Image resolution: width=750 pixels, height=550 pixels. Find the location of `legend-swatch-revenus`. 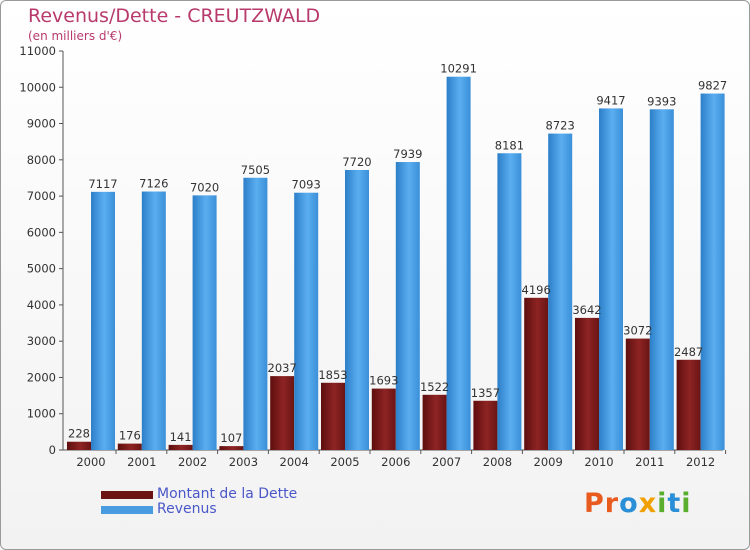

legend-swatch-revenus is located at coordinates (127, 510).